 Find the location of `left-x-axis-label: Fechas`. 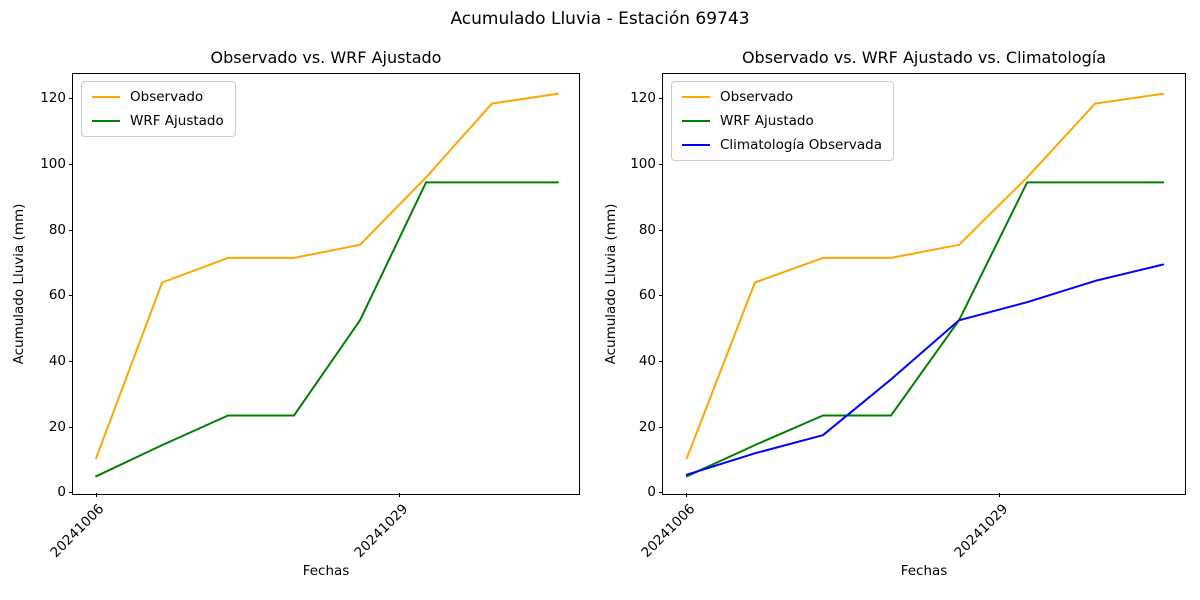

left-x-axis-label: Fechas is located at coordinates (326, 571).